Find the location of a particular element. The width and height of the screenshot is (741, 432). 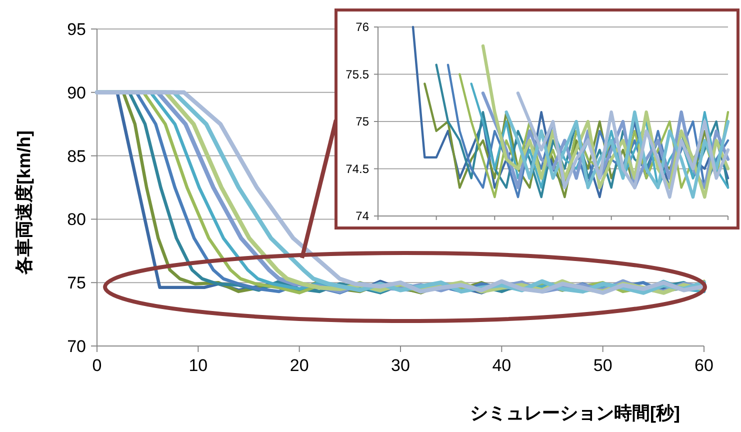

y-tick-label: 85 is located at coordinates (76, 156).